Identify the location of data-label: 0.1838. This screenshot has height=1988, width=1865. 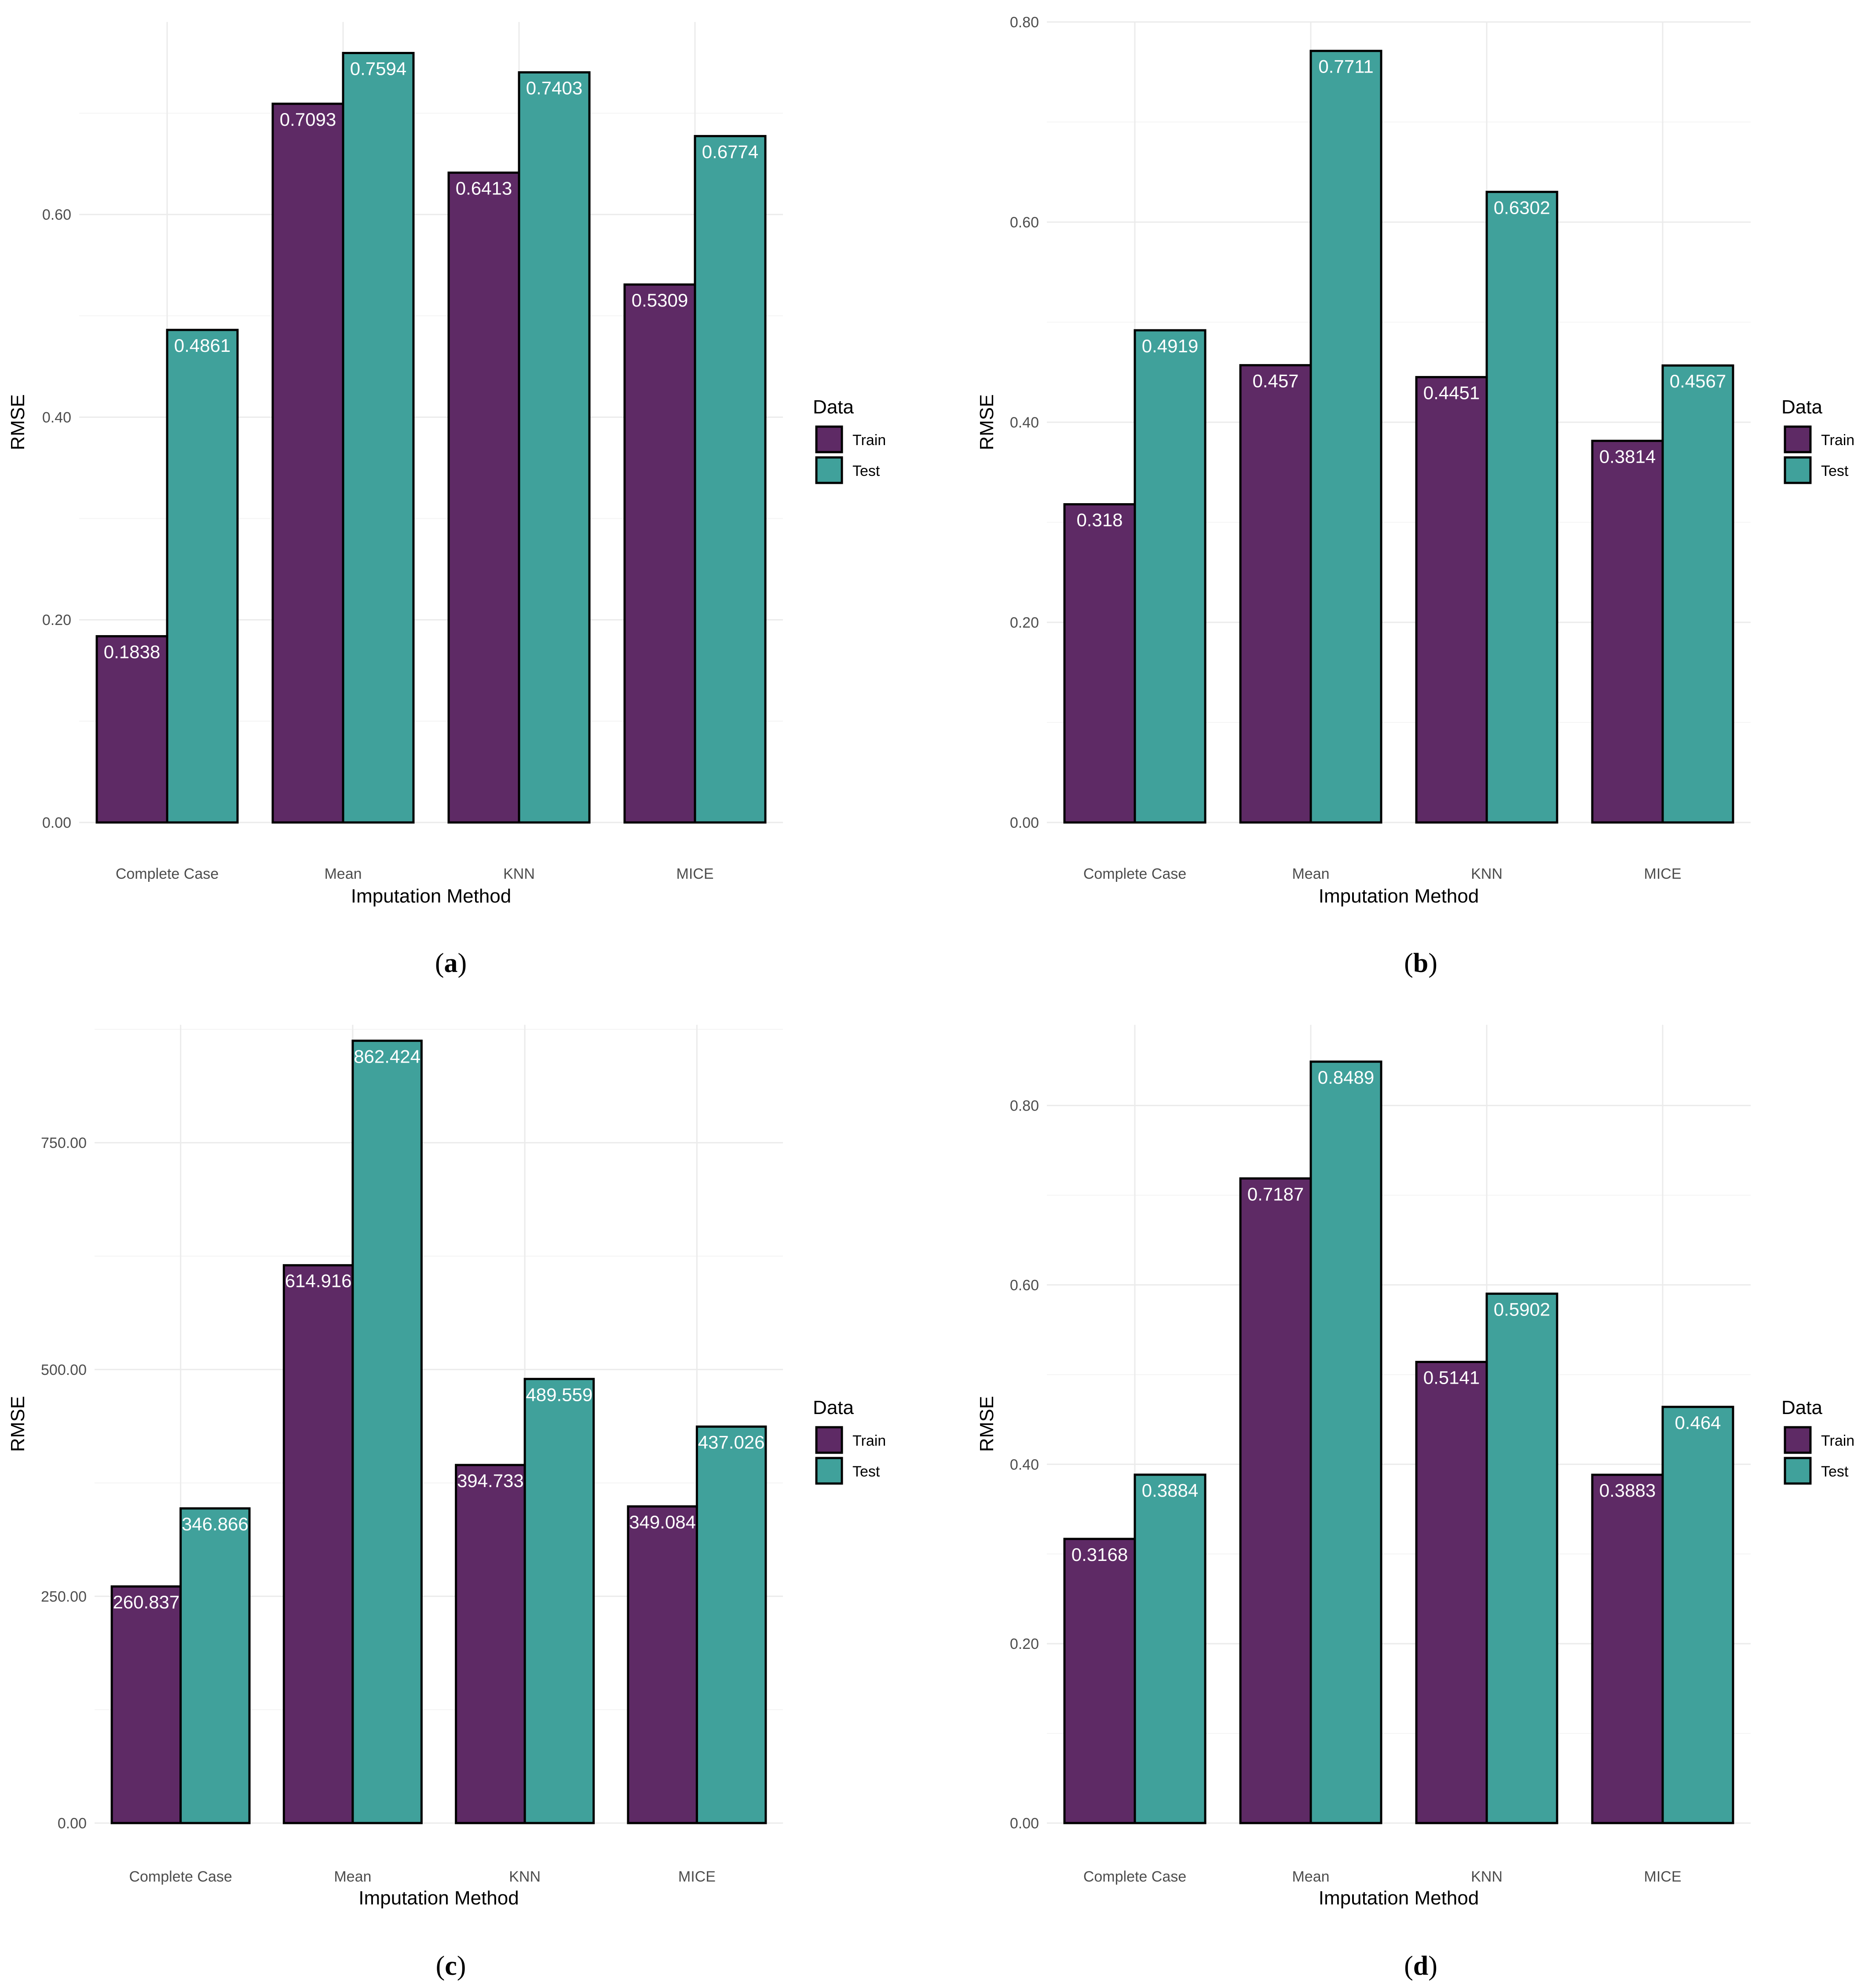
(132, 652).